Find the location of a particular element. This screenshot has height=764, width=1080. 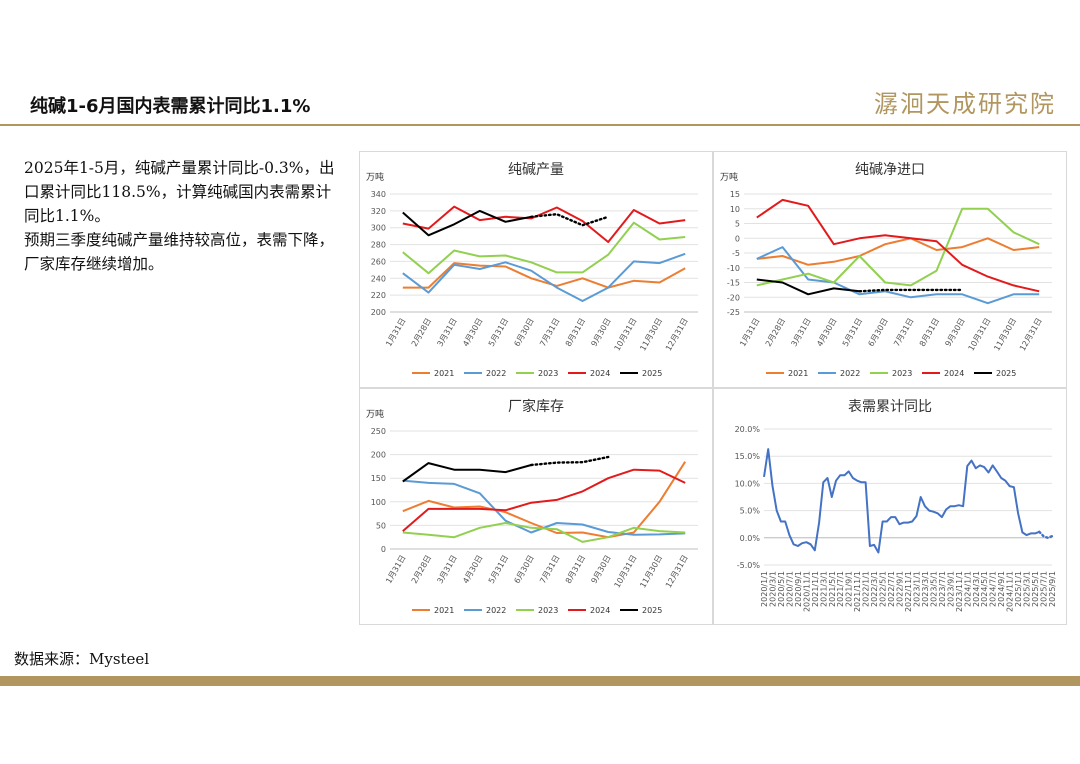

x-tick-label: 2023/9/1 is located at coordinates (950, 589).